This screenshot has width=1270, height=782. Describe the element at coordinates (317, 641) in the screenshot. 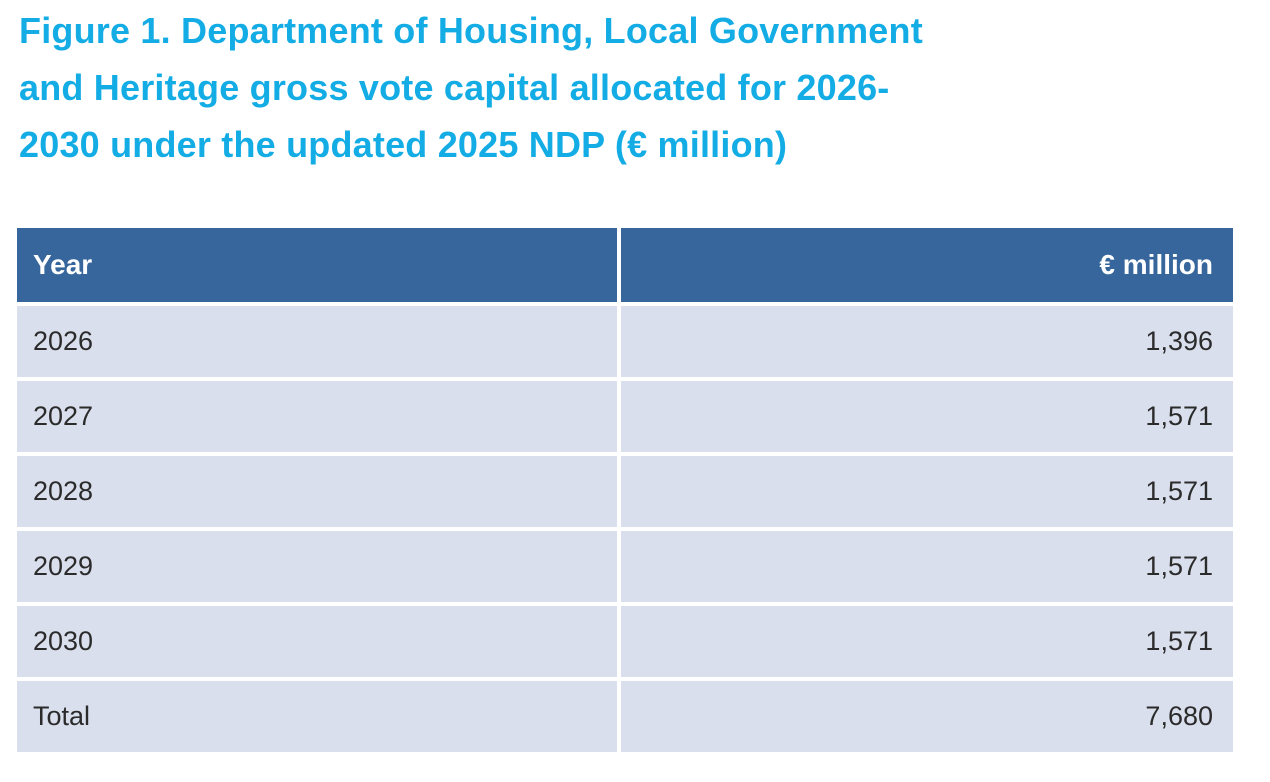

I see `table-cell-year: 2030` at that location.